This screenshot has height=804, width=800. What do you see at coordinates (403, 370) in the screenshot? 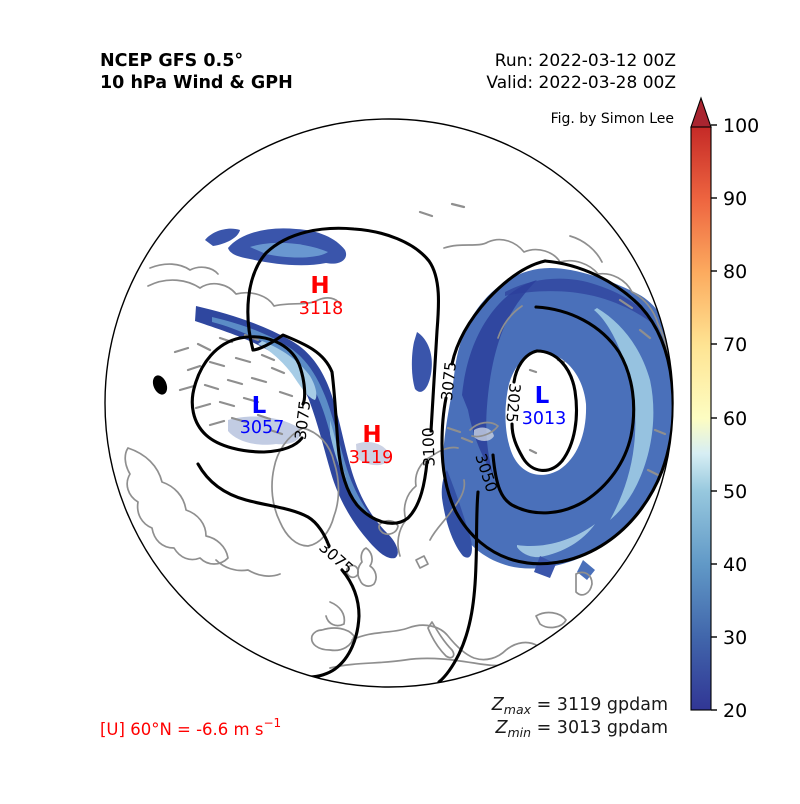
I see `extrema-markers: H 3118 H 3119 L 3057 L 3013` at bounding box center [403, 370].